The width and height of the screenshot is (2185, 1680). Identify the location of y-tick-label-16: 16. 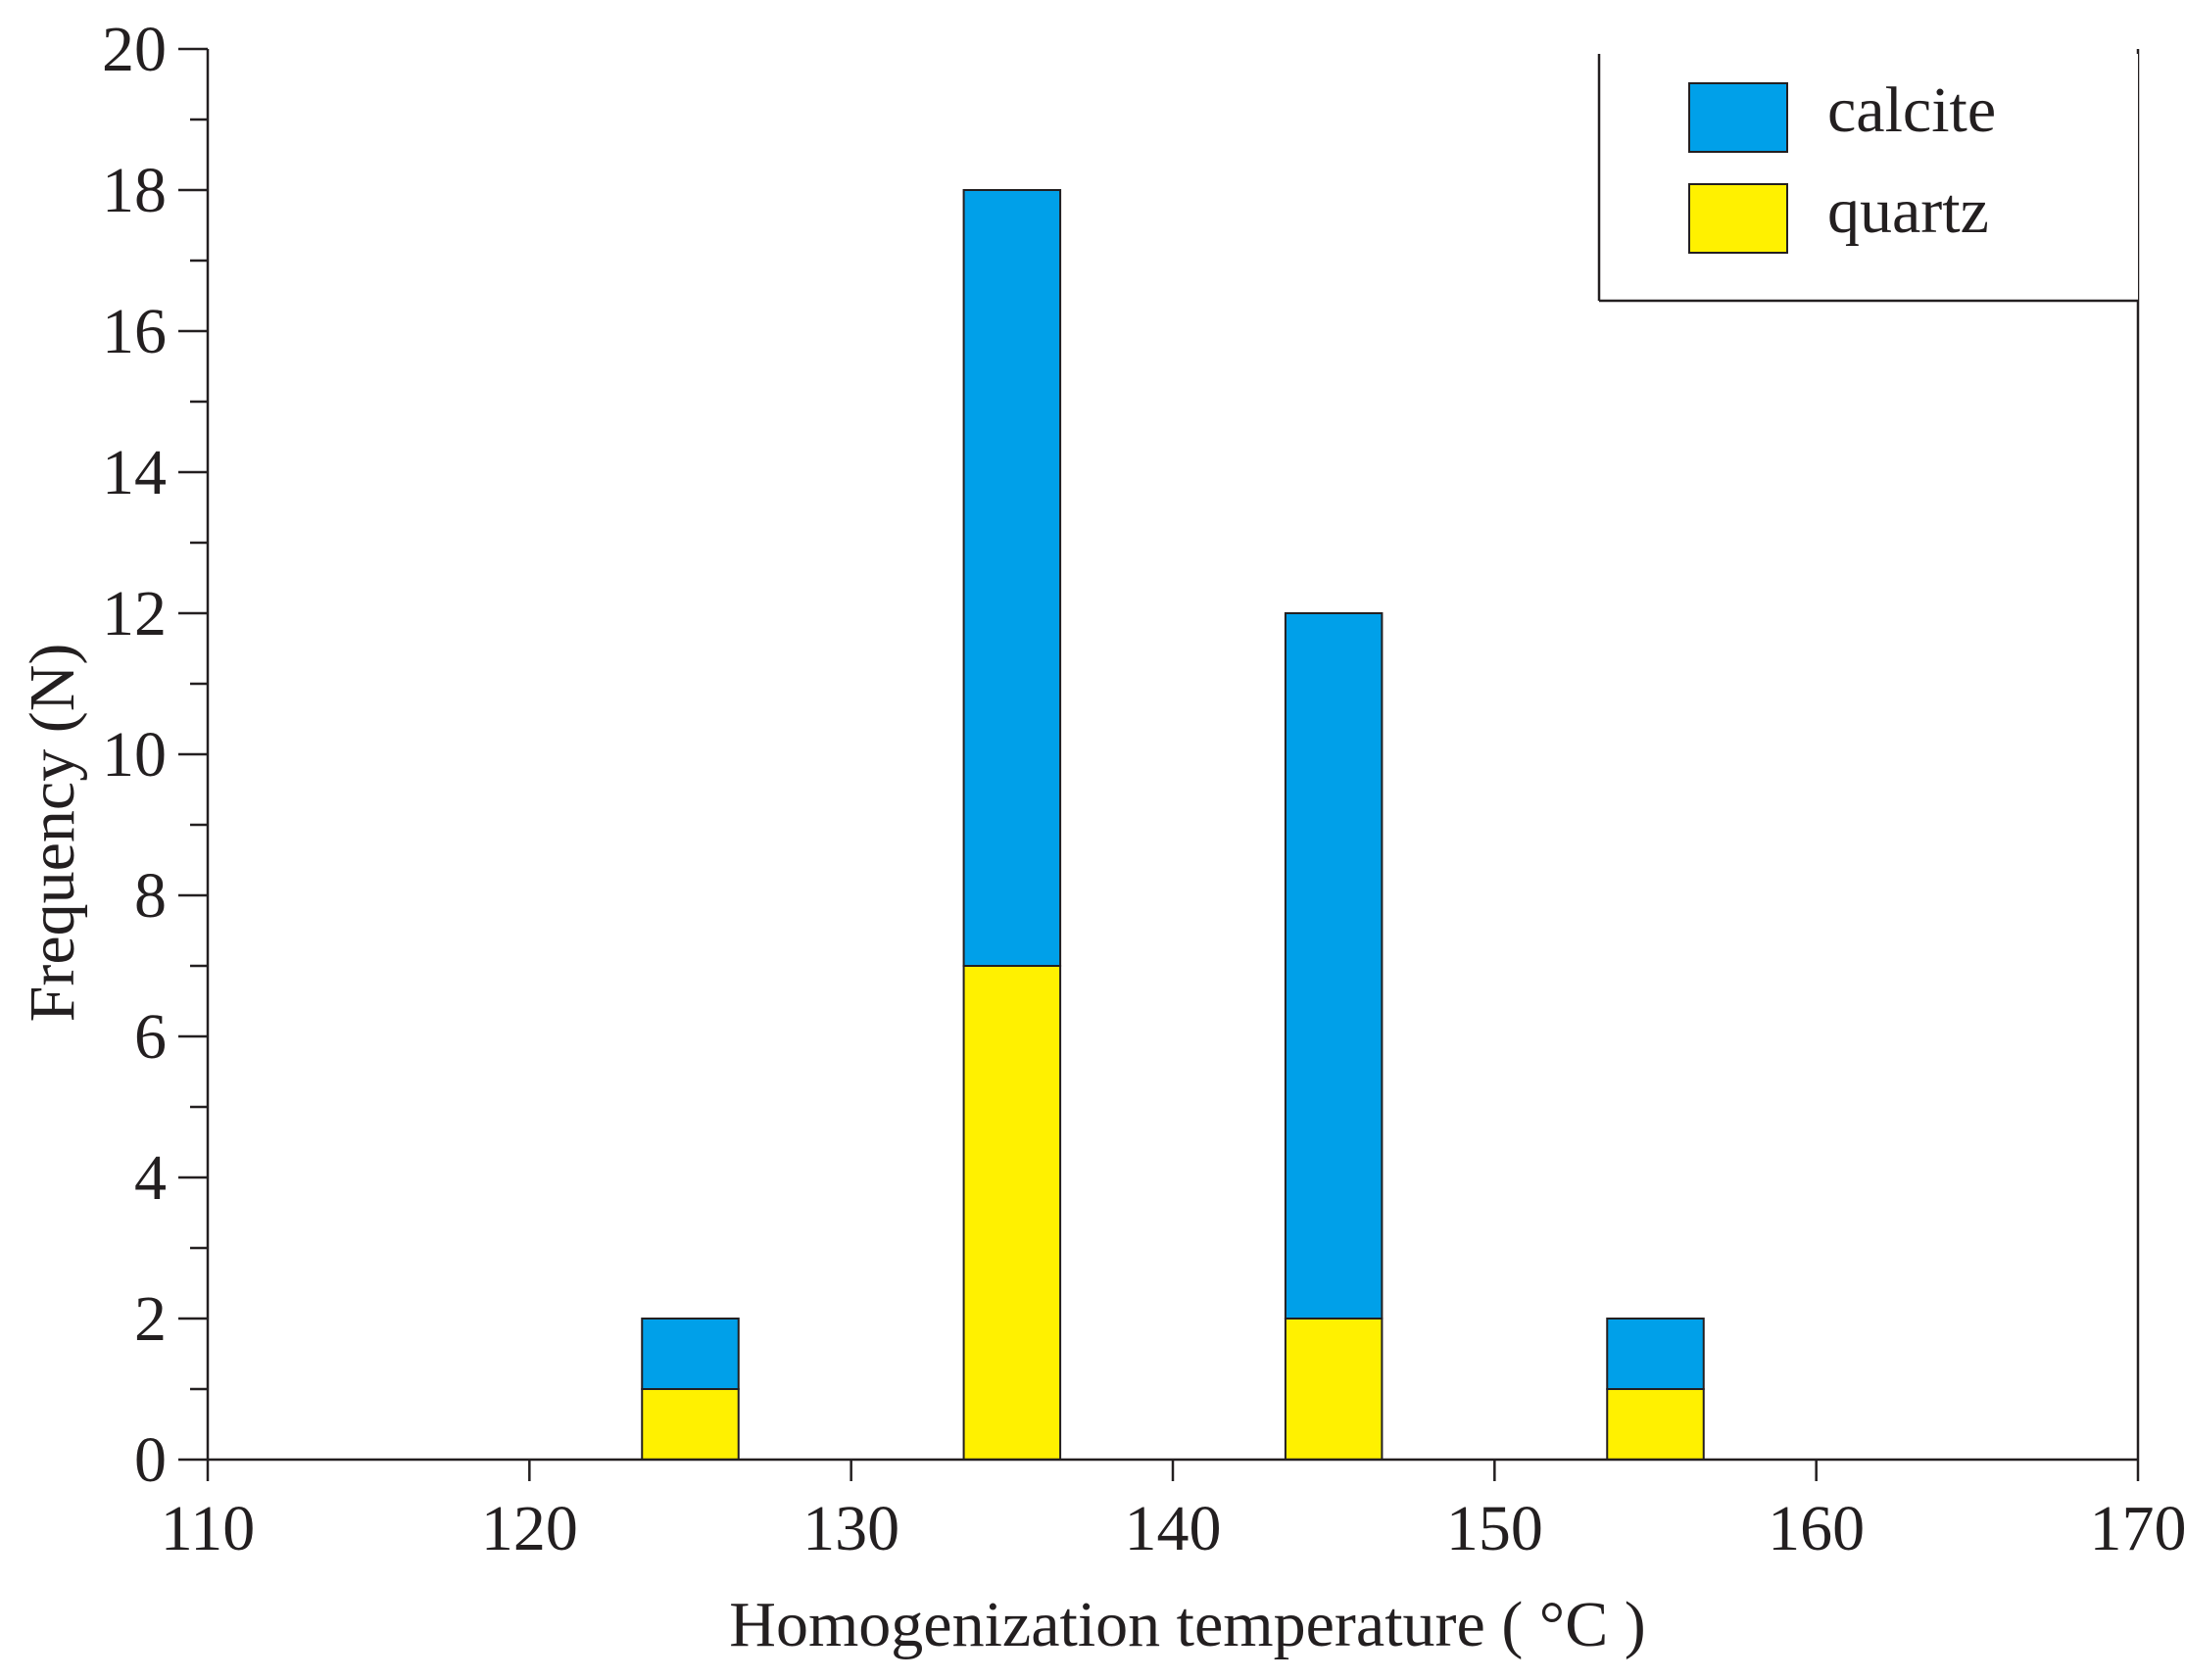
(135, 331).